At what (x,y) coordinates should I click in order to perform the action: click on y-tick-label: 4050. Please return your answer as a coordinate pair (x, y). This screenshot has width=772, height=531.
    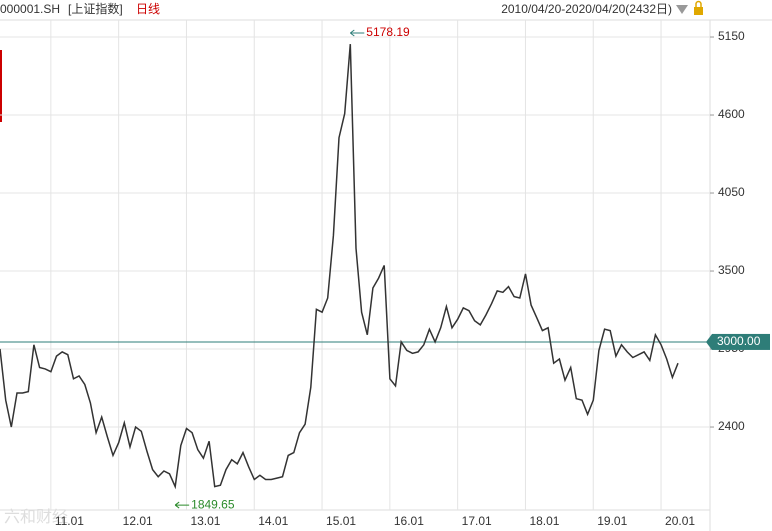
    Looking at the image, I should click on (731, 192).